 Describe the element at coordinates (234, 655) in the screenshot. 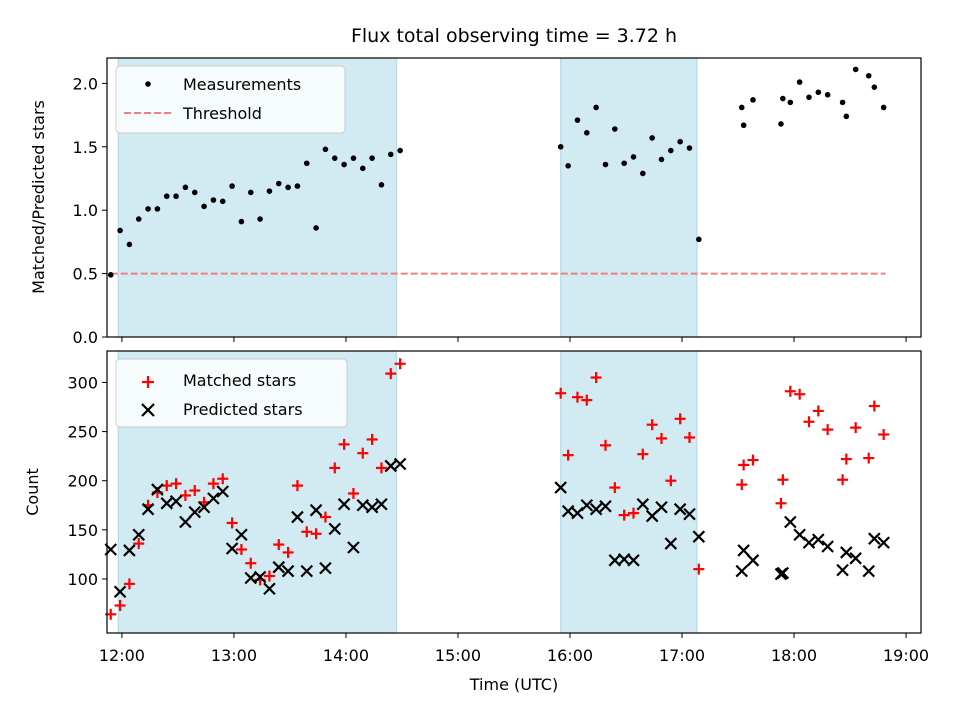

I see `x-tick-label: 13:00` at that location.